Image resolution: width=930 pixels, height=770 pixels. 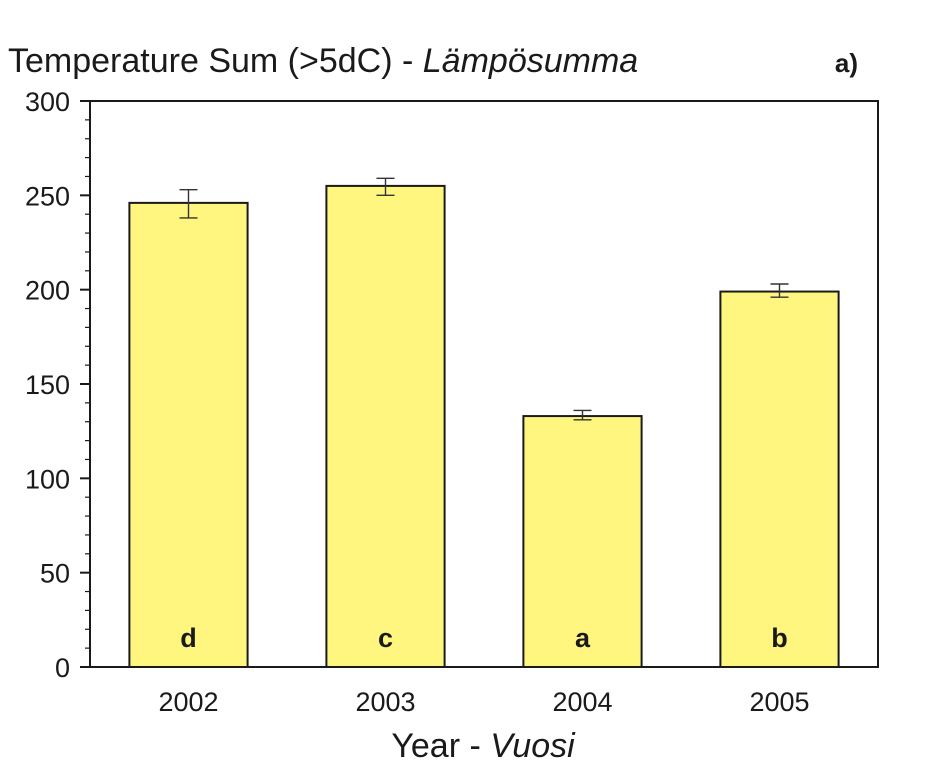 What do you see at coordinates (188, 638) in the screenshot?
I see `significance-letter: d` at bounding box center [188, 638].